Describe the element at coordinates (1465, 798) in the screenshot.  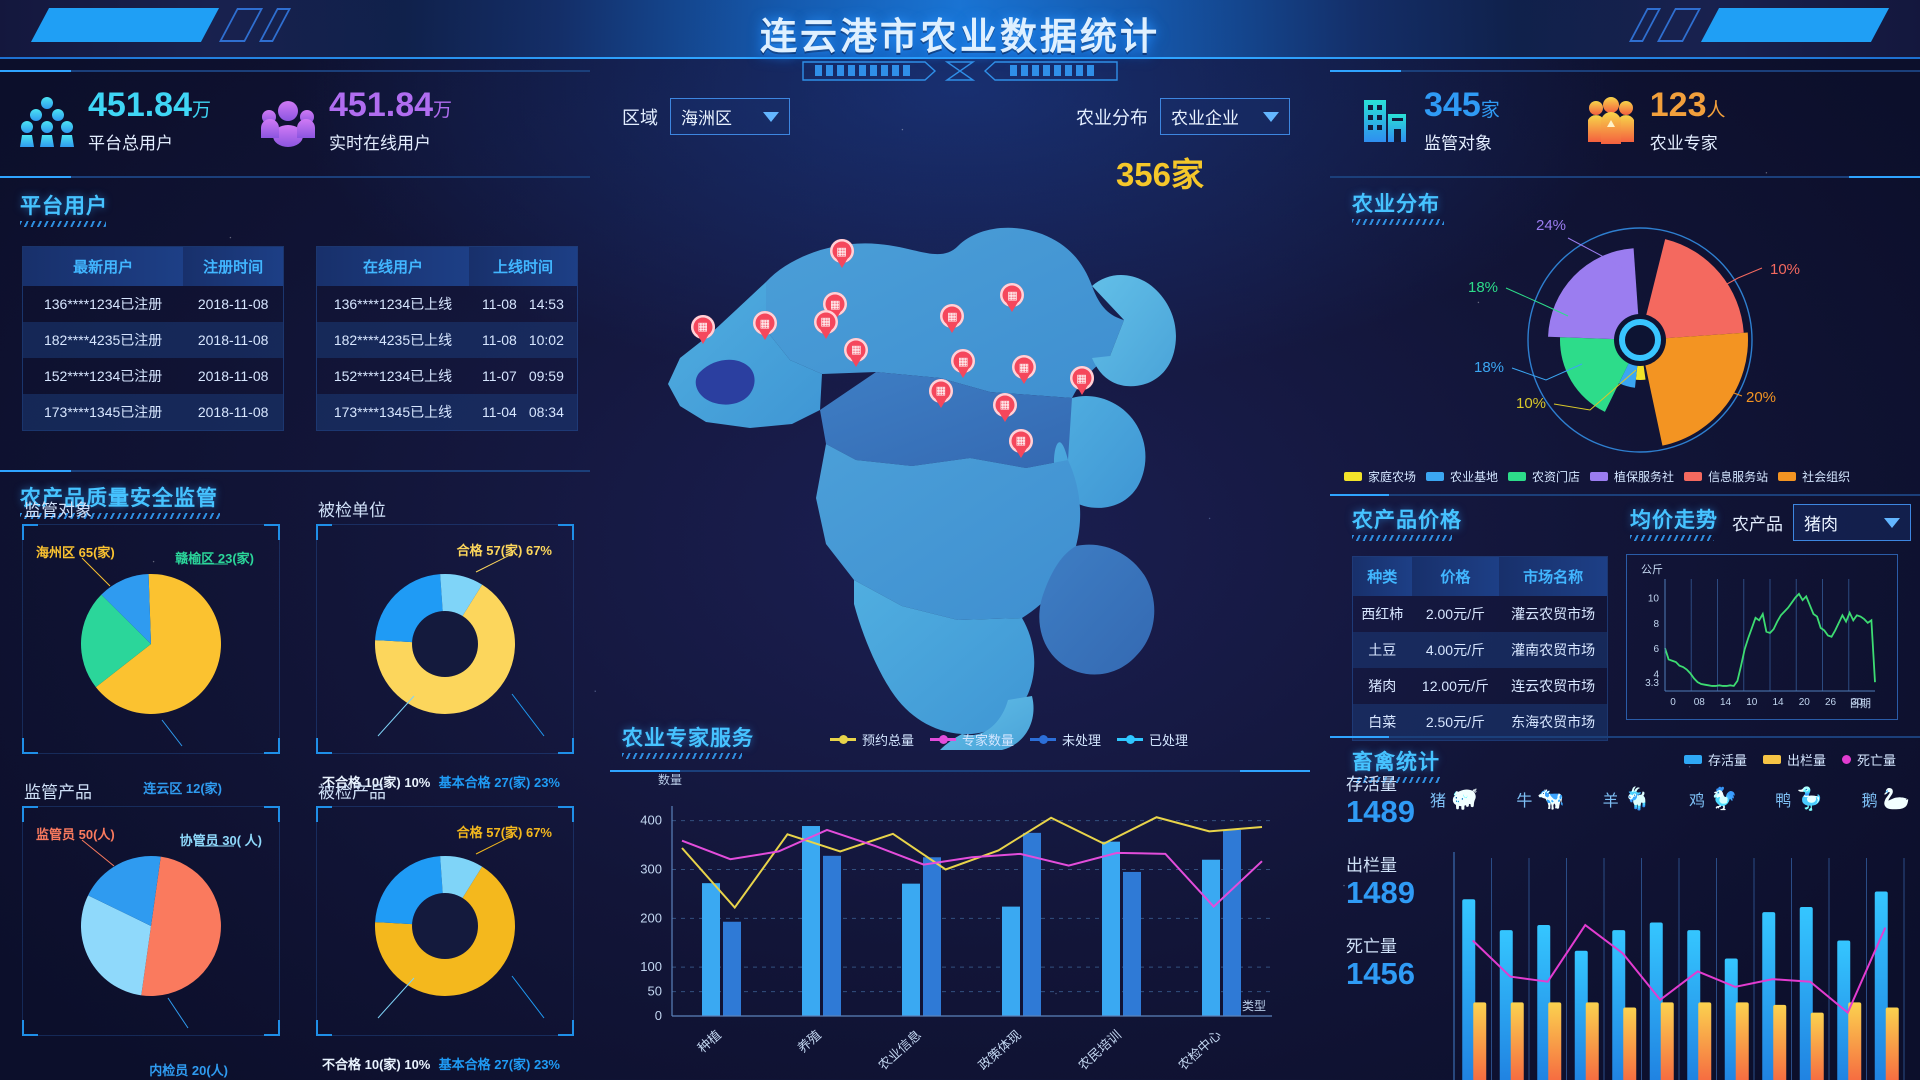
I see `pig-icon: 🐖` at that location.